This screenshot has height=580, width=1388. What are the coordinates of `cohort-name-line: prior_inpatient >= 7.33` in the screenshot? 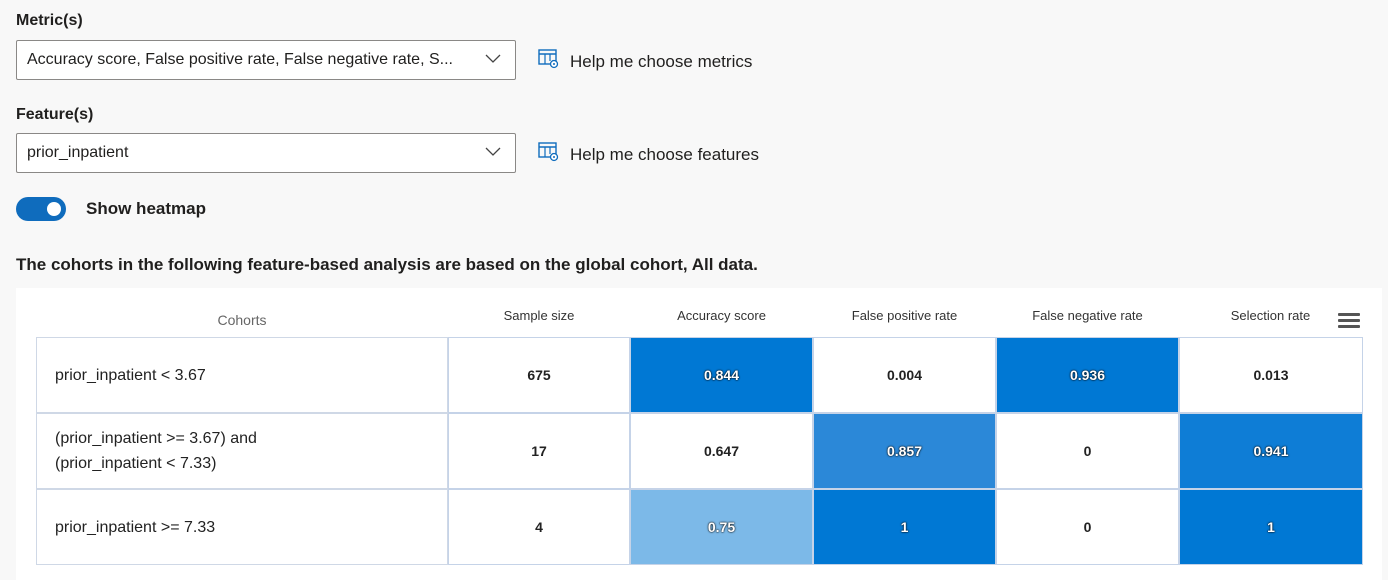 It's located at (135, 527).